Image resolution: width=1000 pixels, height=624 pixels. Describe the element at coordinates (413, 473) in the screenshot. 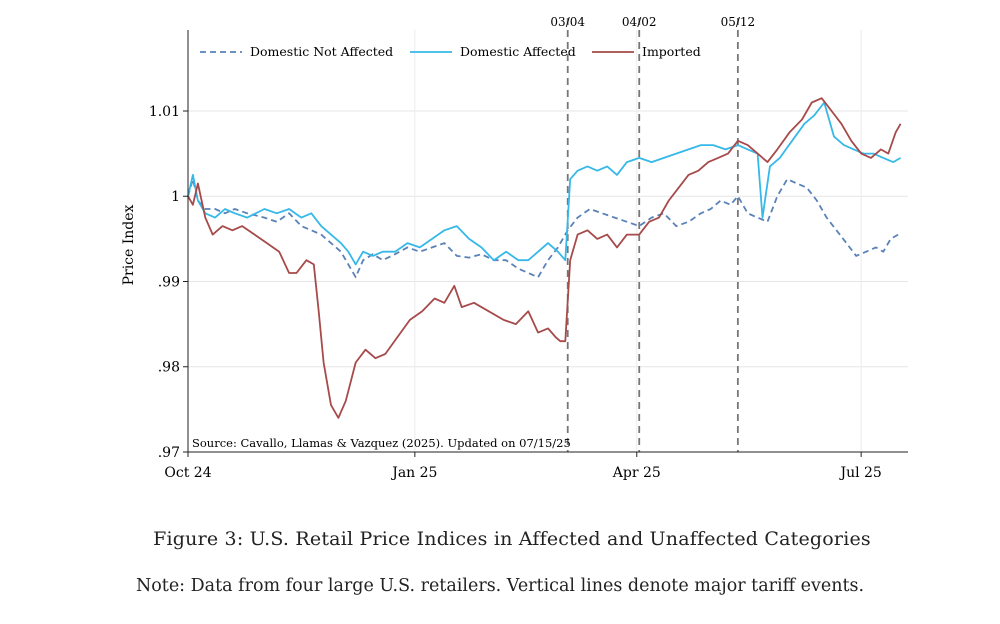

I see `x-tick-label: Jan 25` at that location.